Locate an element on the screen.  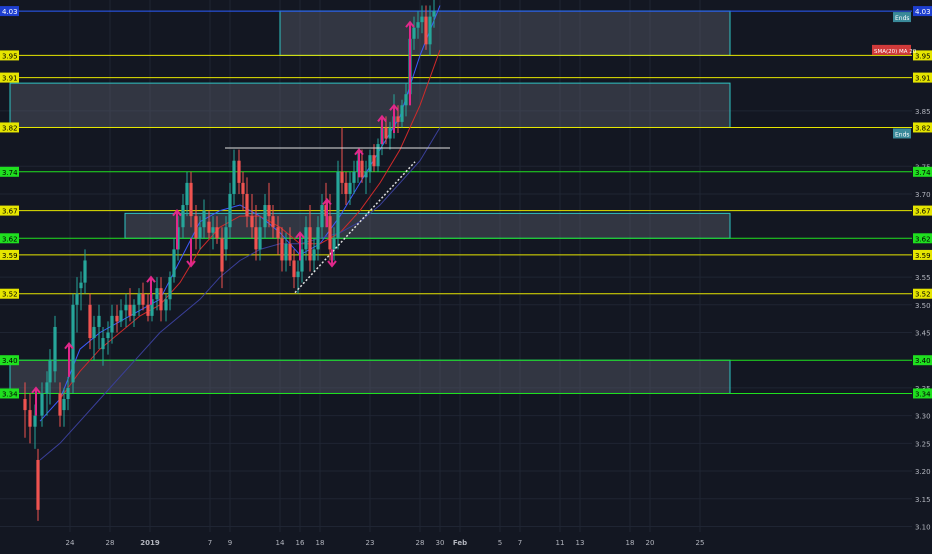
price-level-label: 3.40 is located at coordinates (923, 361).